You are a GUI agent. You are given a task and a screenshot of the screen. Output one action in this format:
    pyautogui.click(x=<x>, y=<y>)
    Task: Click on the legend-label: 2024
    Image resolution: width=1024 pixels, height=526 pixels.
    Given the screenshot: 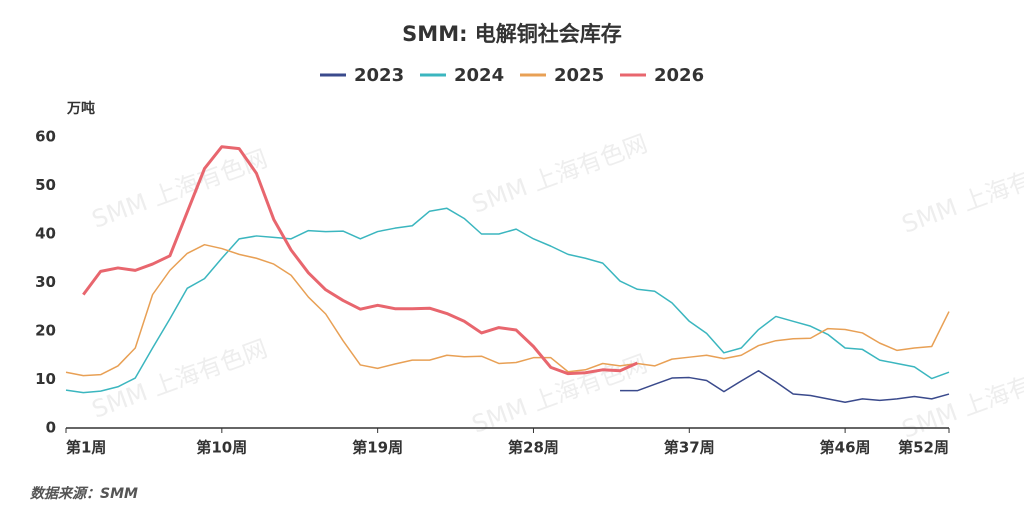 What is the action you would take?
    pyautogui.click(x=479, y=75)
    